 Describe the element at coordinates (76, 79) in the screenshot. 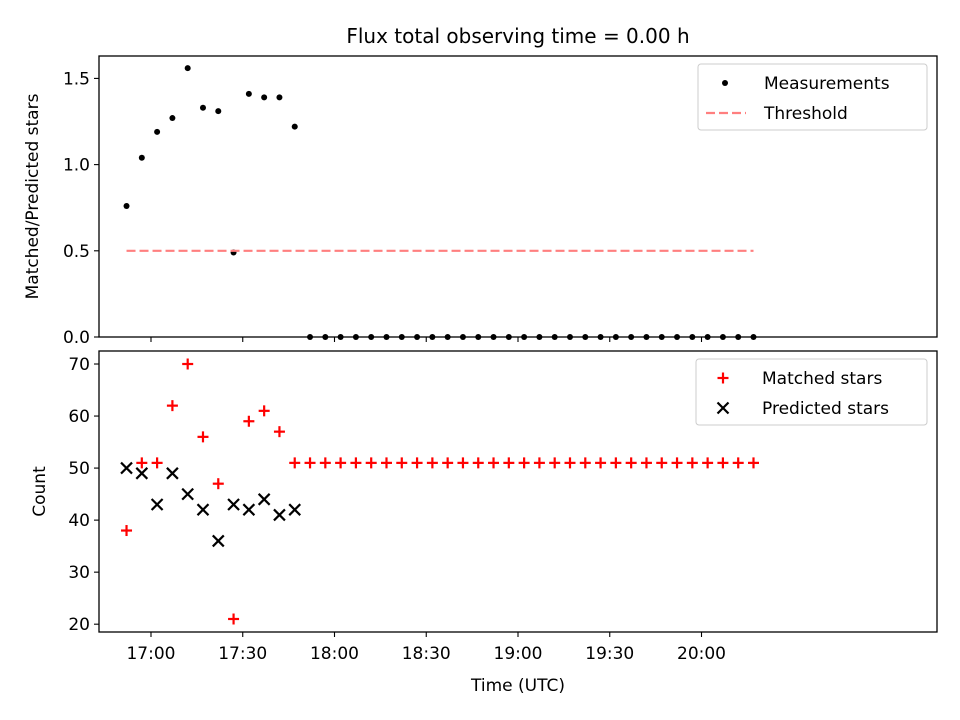

I see `y-tick-label: 1.5` at that location.